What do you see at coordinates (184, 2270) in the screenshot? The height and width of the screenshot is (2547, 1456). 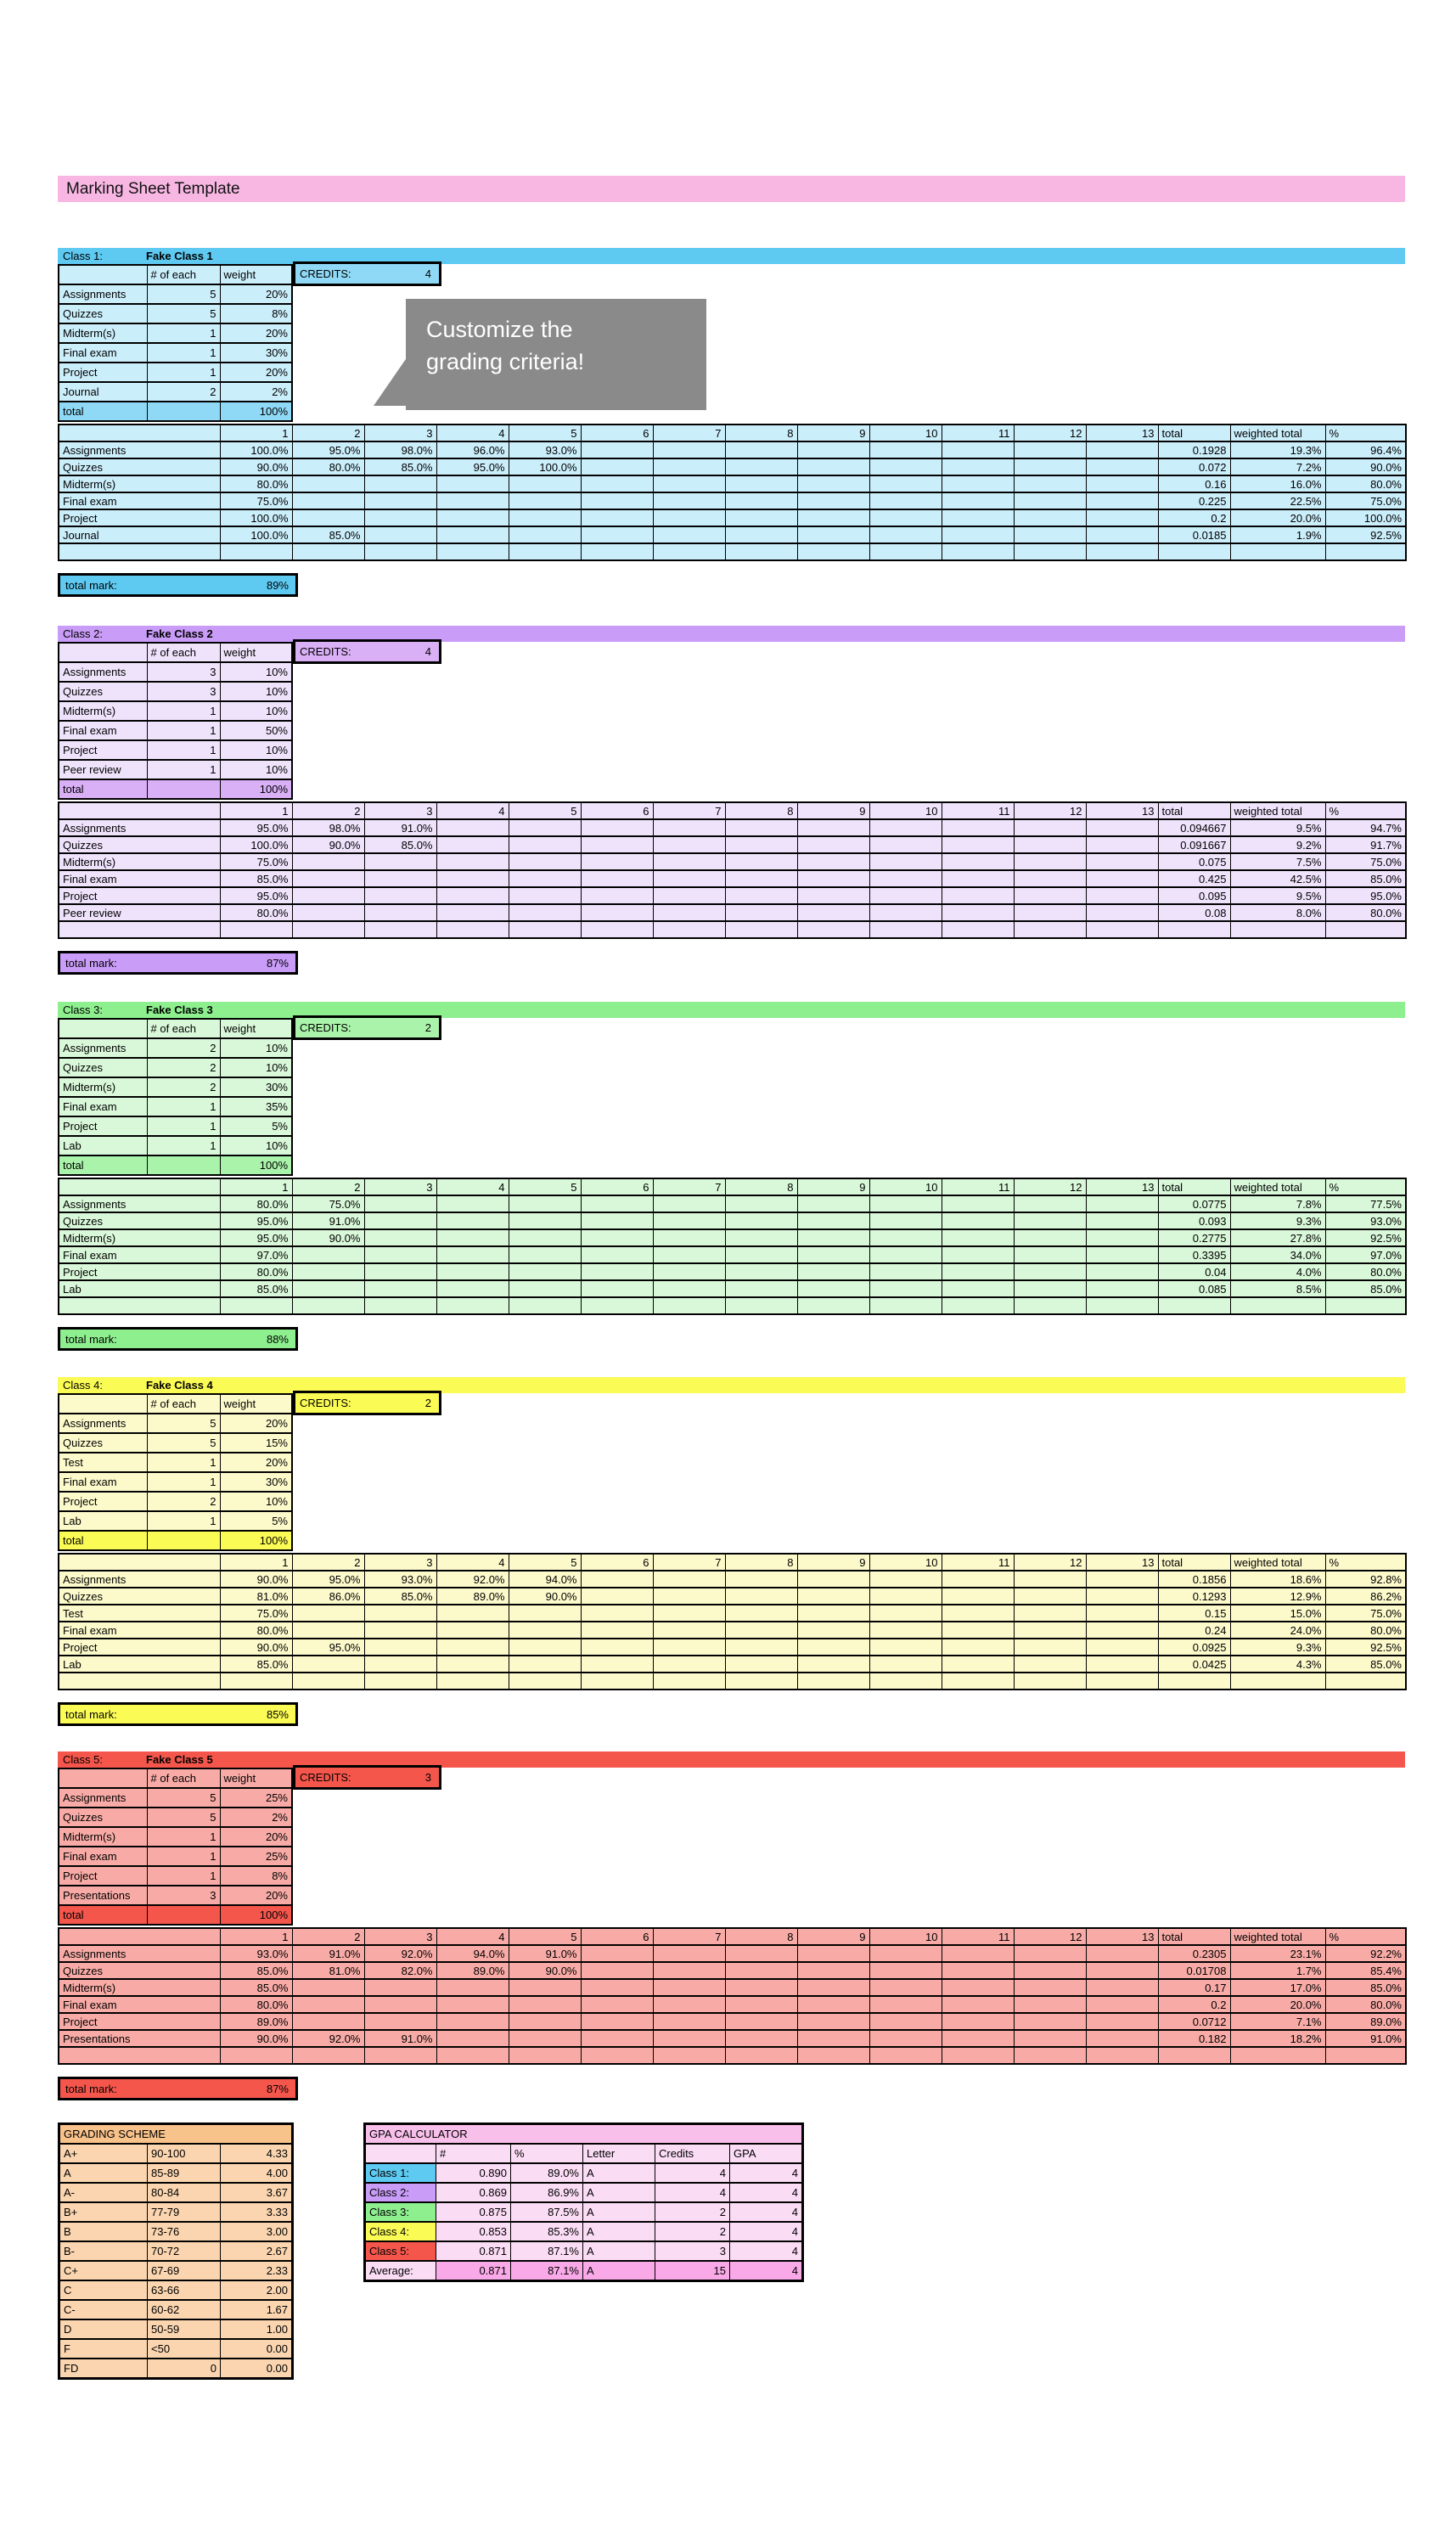 I see `grade-range-cell: 67-69` at bounding box center [184, 2270].